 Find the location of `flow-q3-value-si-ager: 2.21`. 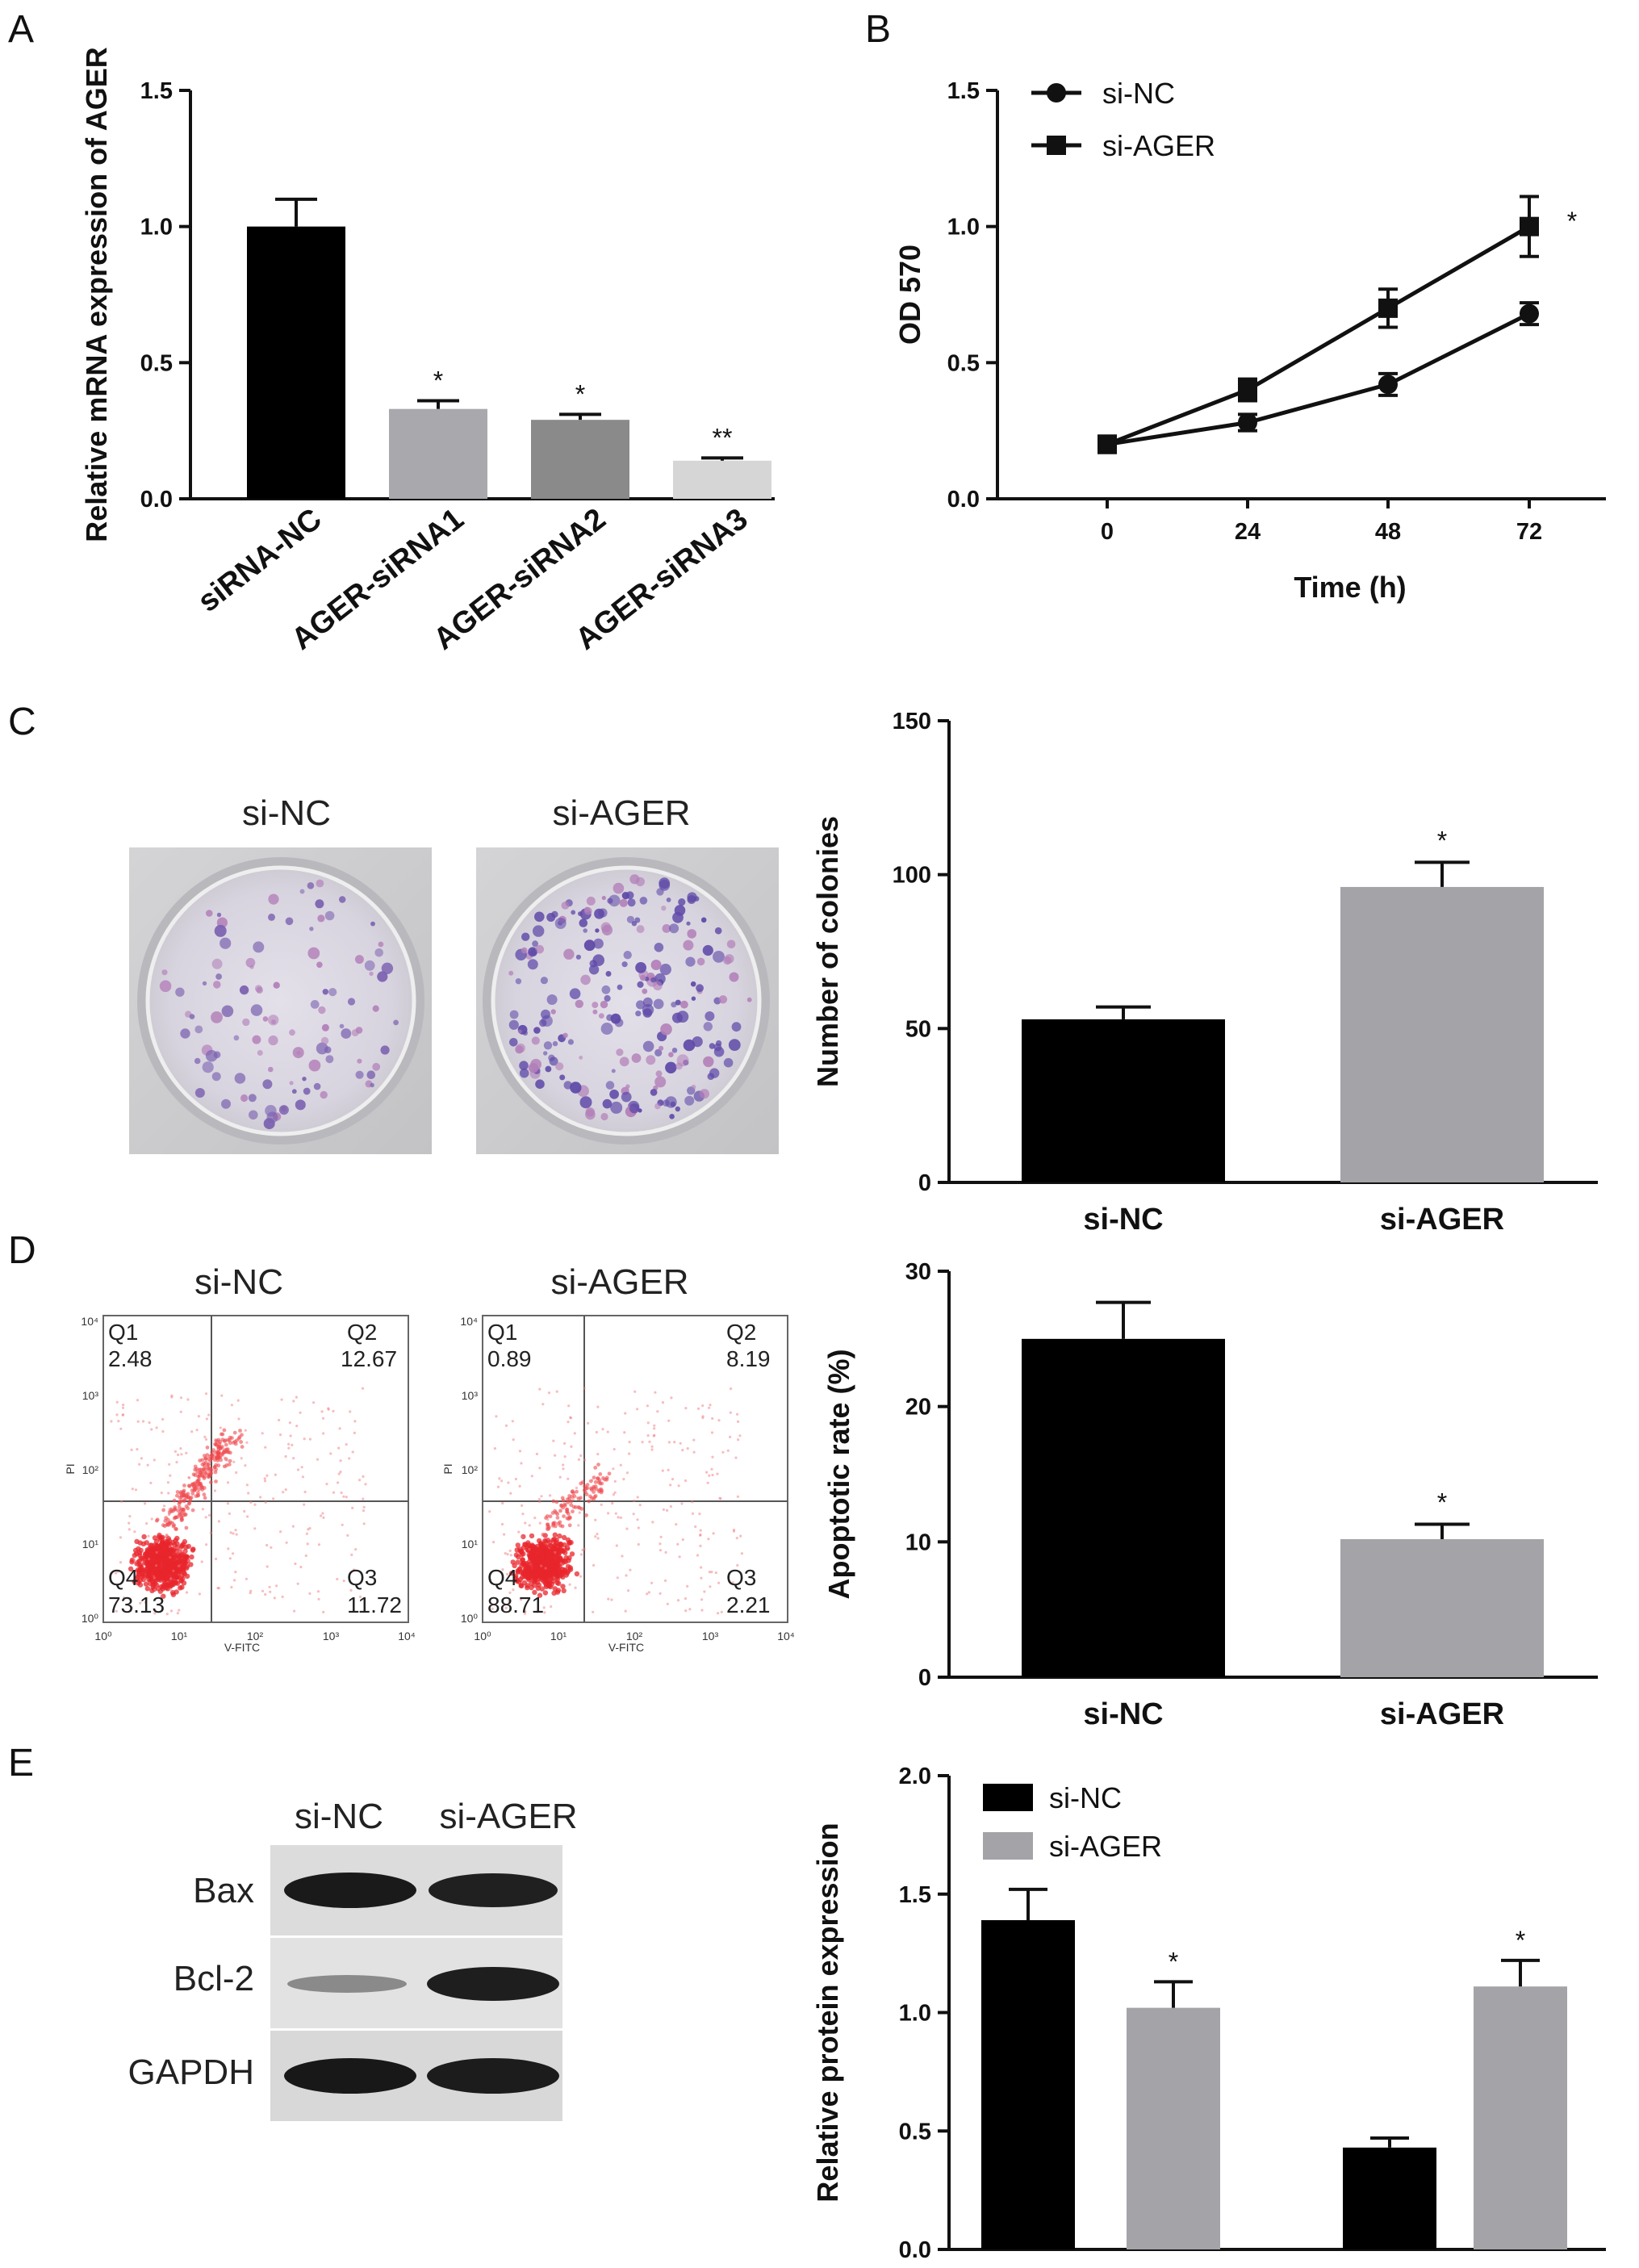

flow-q3-value-si-ager: 2.21 is located at coordinates (748, 1605).